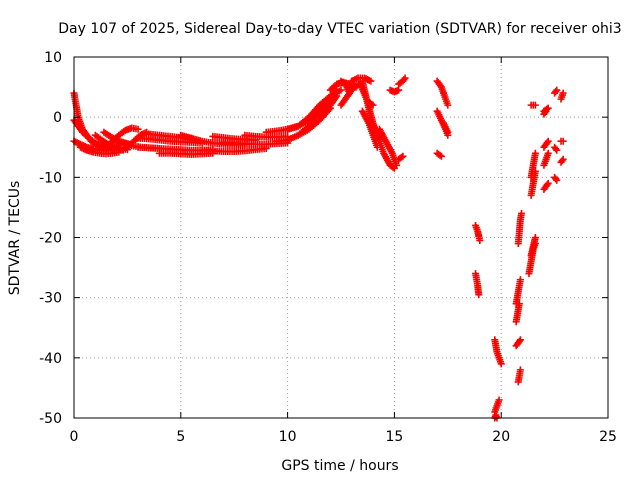 This screenshot has height=480, width=640. What do you see at coordinates (50, 359) in the screenshot?
I see `y-tick-label: -40` at bounding box center [50, 359].